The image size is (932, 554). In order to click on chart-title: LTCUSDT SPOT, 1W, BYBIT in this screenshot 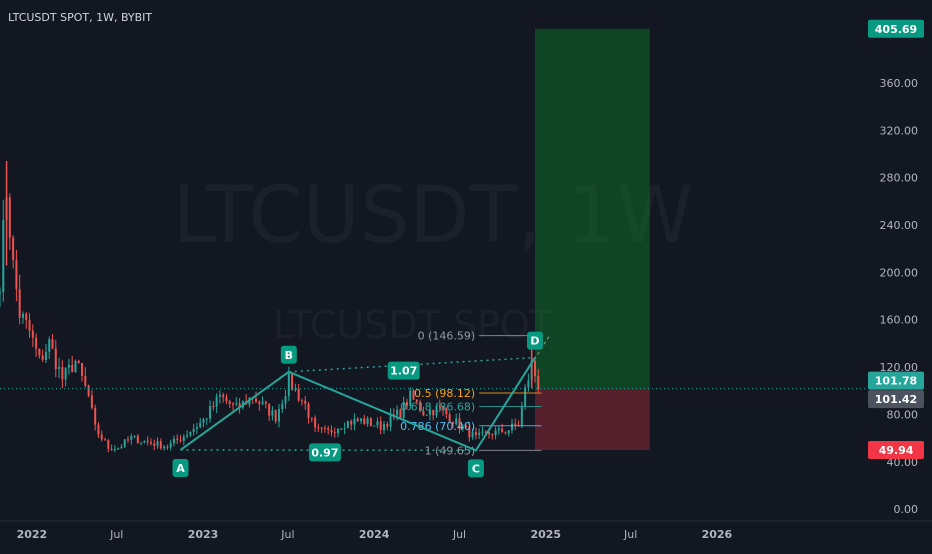, I will do `click(80, 17)`.